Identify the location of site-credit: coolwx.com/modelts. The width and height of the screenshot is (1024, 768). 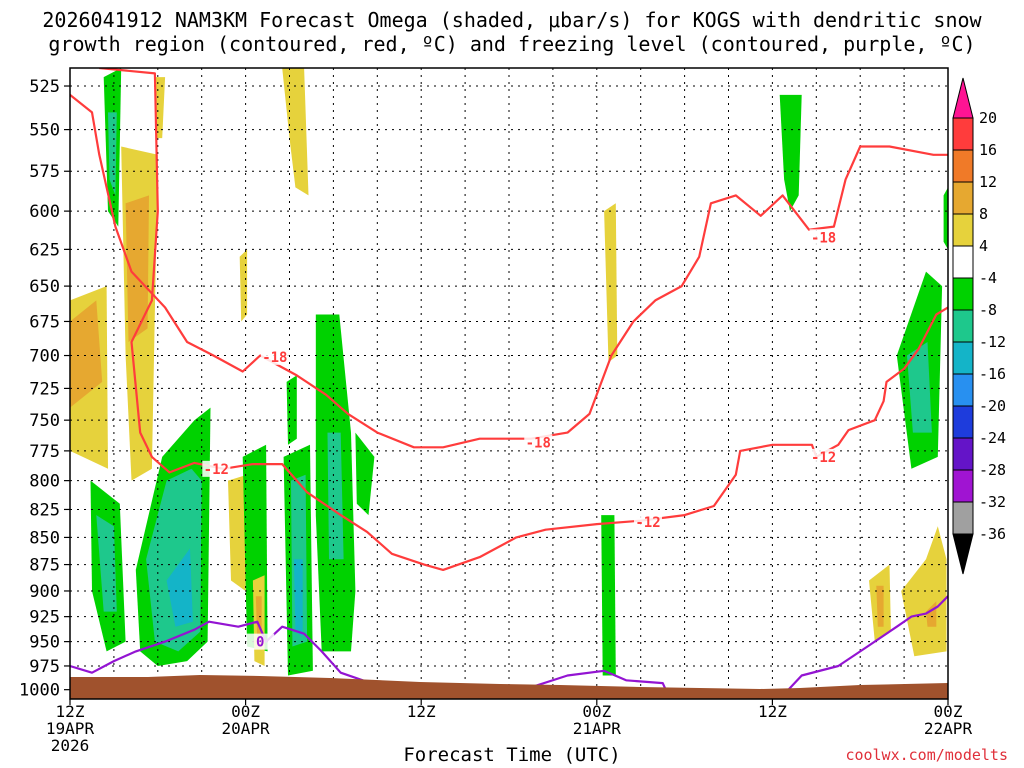
(926, 755).